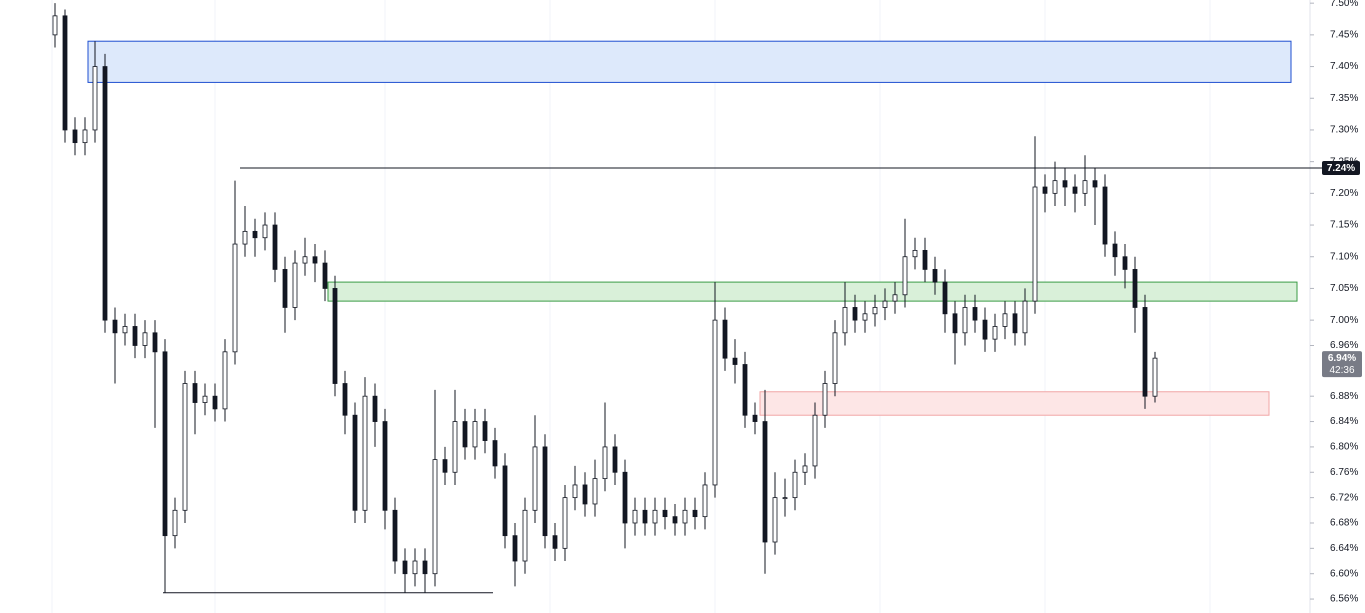 Image resolution: width=1365 pixels, height=613 pixels. I want to click on y-tick-label: 6.68%, so click(1344, 523).